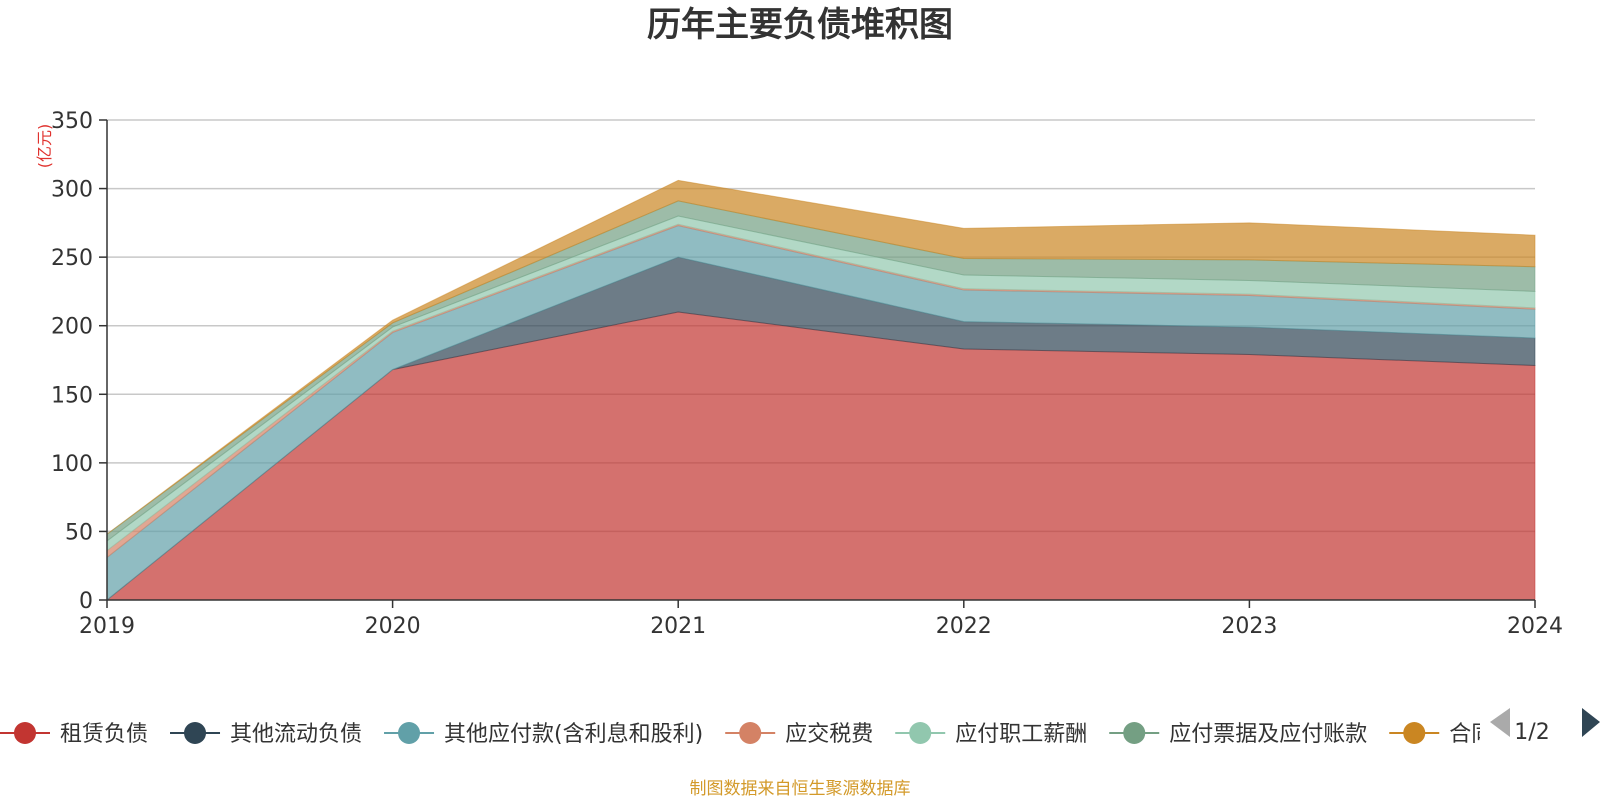 This screenshot has height=800, width=1600. I want to click on legend-label: 合同负债, so click(1493, 734).